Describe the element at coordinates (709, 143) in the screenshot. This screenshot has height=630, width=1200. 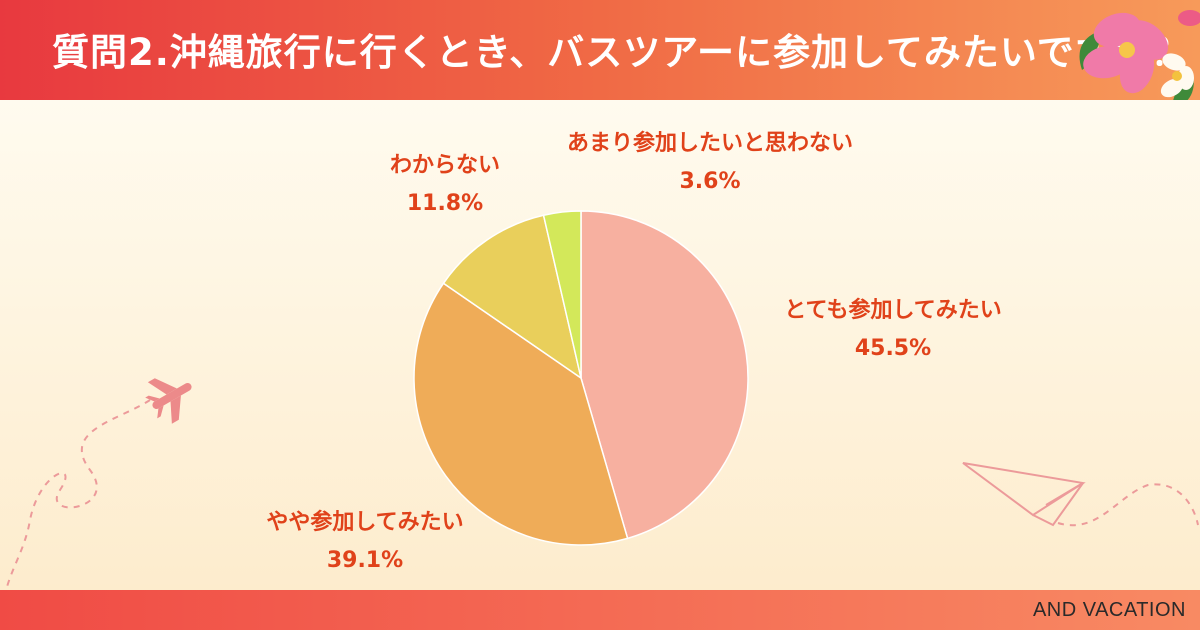
I see `slice-label-4-name: あまり参加したいと思わない` at that location.